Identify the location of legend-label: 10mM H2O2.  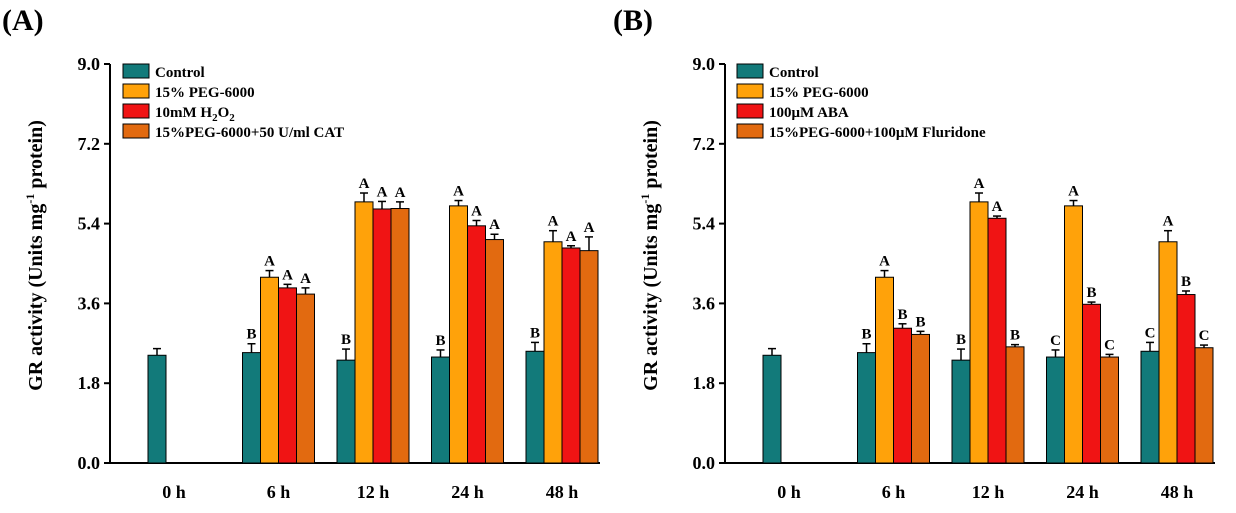
(195, 114).